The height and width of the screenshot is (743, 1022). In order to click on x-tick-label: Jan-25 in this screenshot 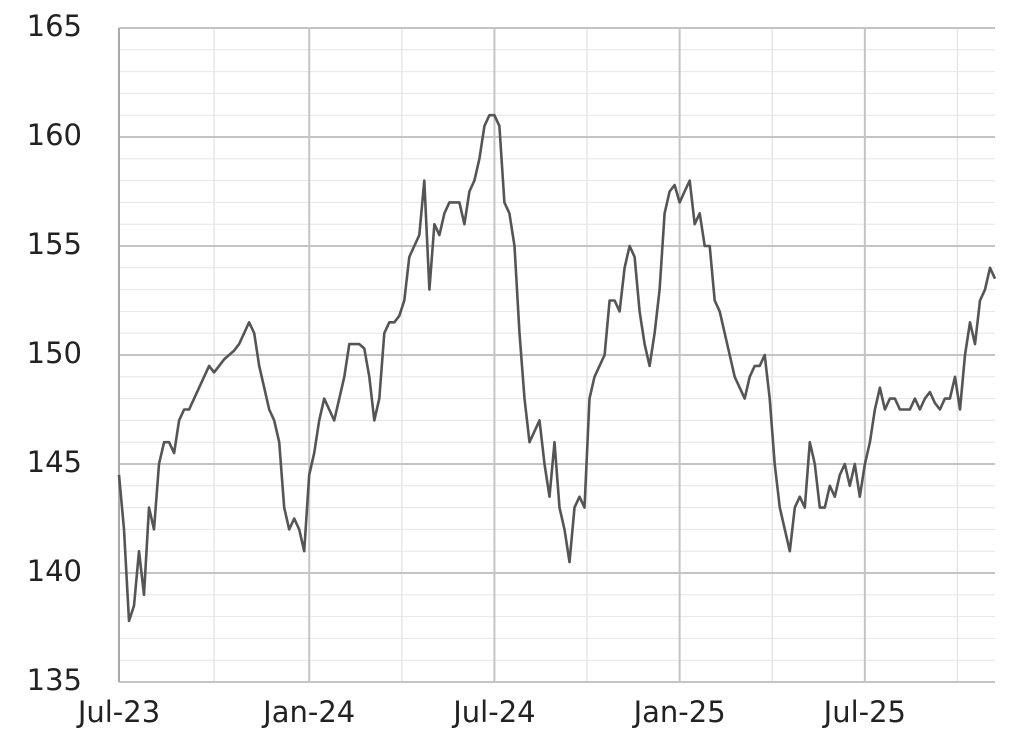, I will do `click(679, 712)`.